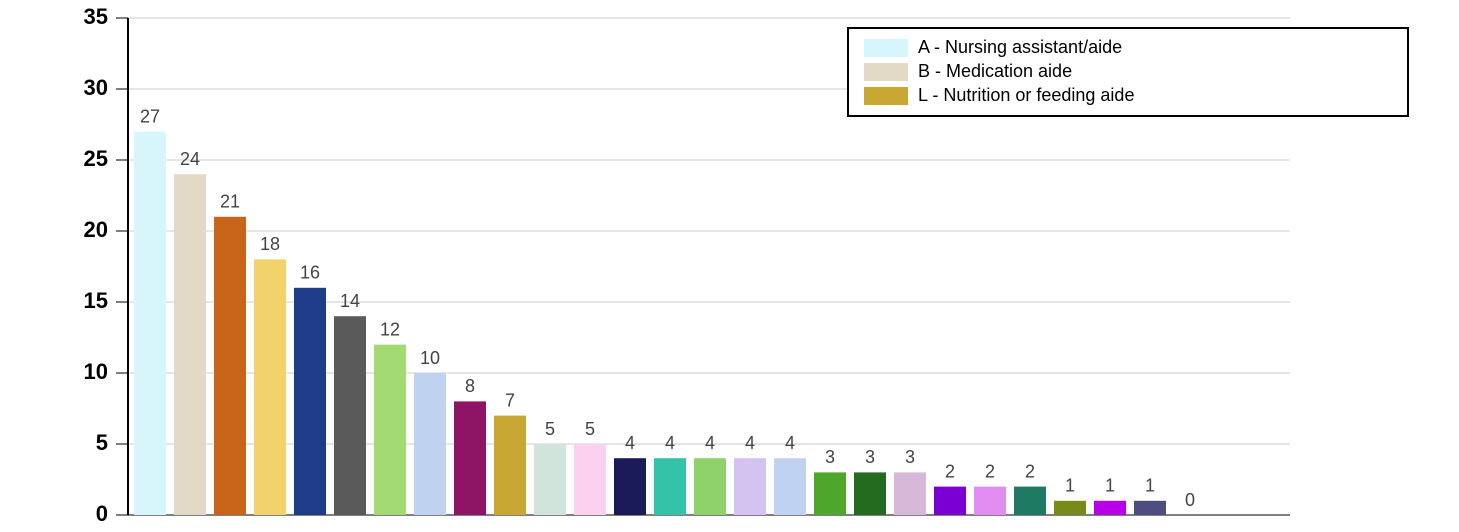  I want to click on y-tick-label: 20, so click(96, 229).